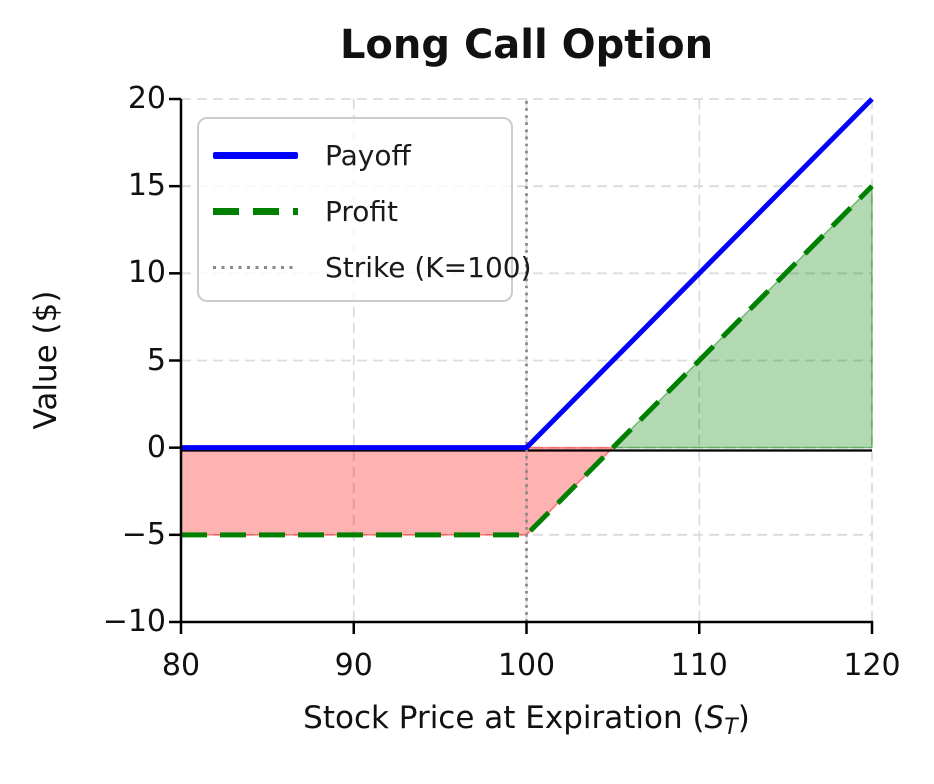 The height and width of the screenshot is (784, 934). I want to click on profit-line-swatch, so click(255, 211).